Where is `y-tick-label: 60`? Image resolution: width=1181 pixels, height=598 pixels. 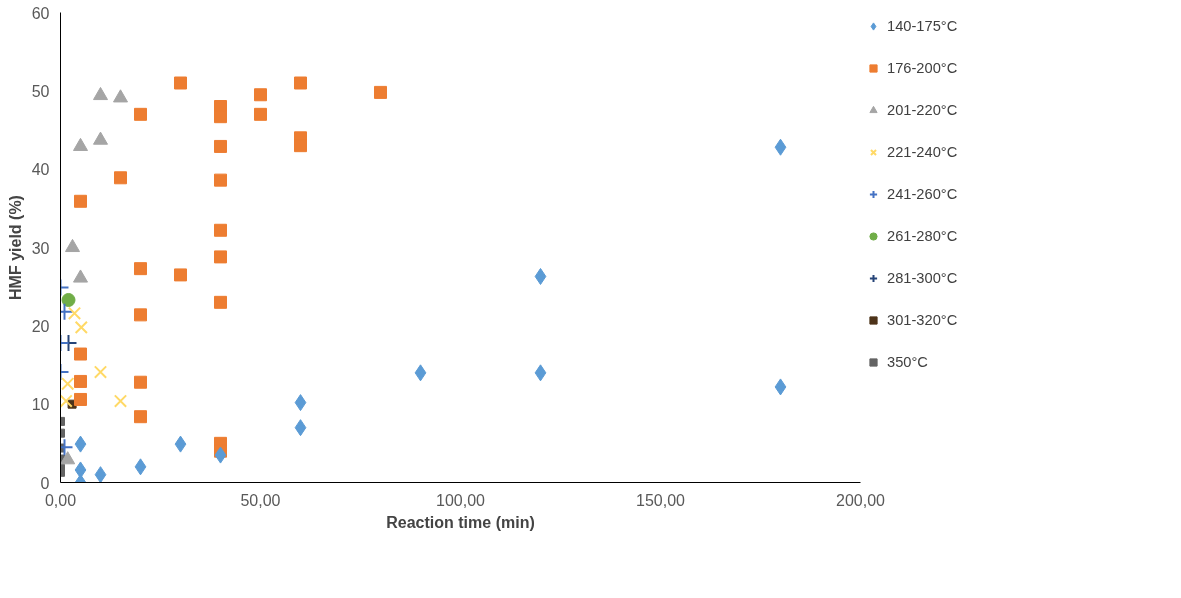 y-tick-label: 60 is located at coordinates (40, 13).